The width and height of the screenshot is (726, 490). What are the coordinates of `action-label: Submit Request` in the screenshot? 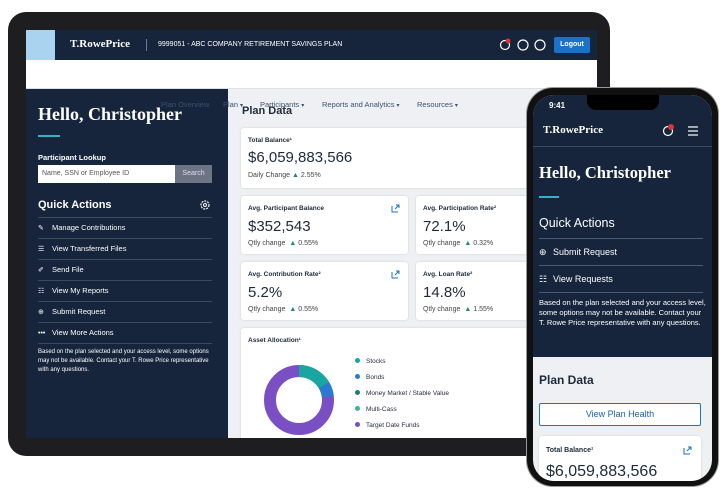 It's located at (79, 311).